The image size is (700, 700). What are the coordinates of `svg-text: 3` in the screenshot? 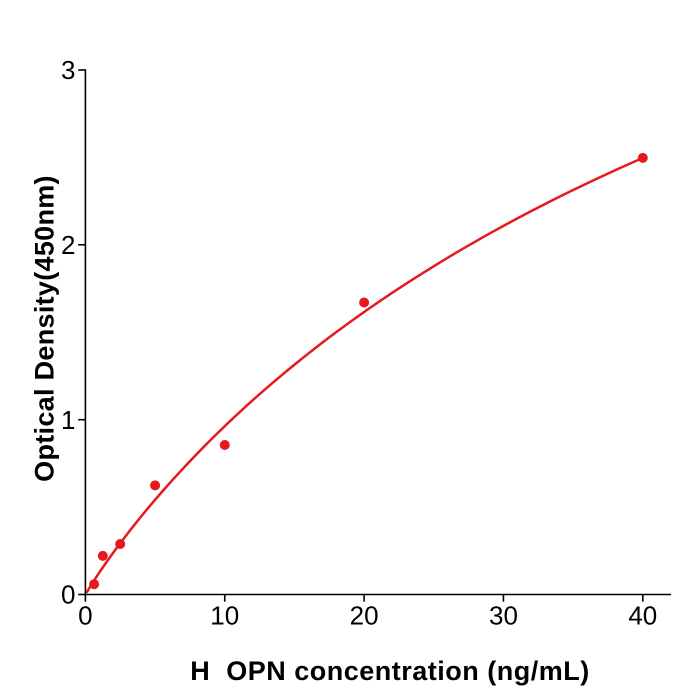 It's located at (68, 70).